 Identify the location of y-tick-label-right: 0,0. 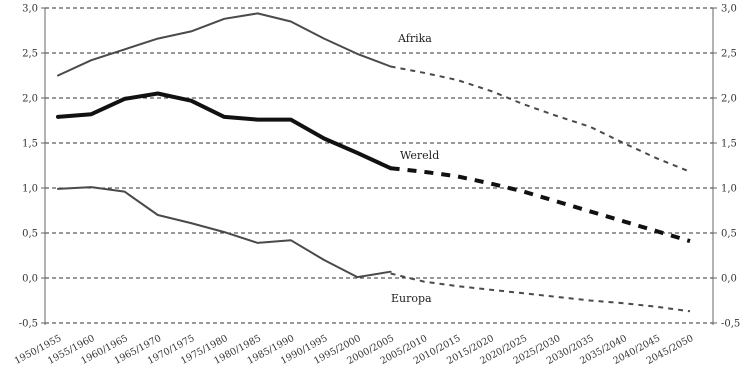
(729, 279).